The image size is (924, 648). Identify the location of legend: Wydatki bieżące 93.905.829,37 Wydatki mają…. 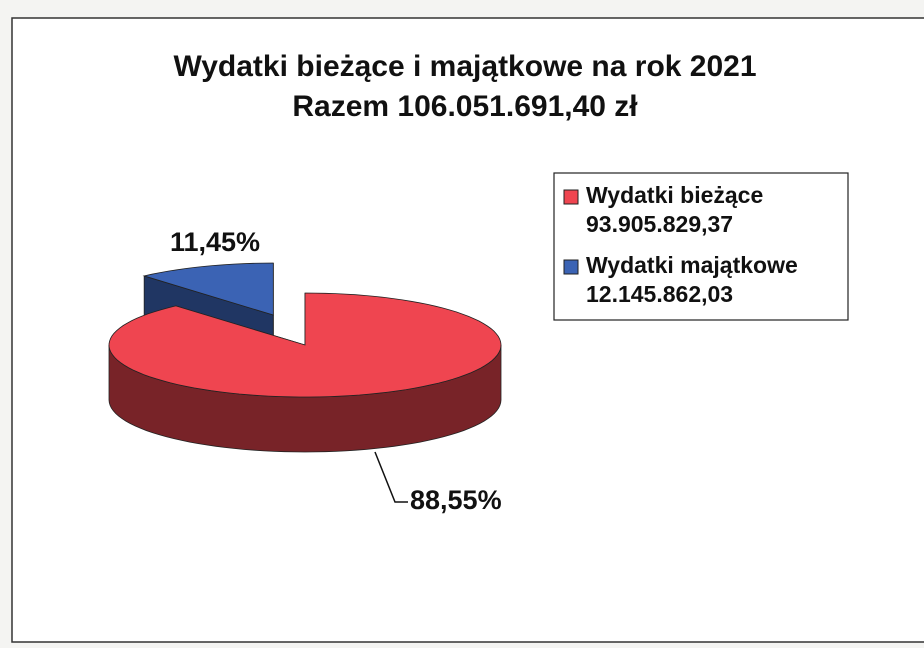
(701, 246).